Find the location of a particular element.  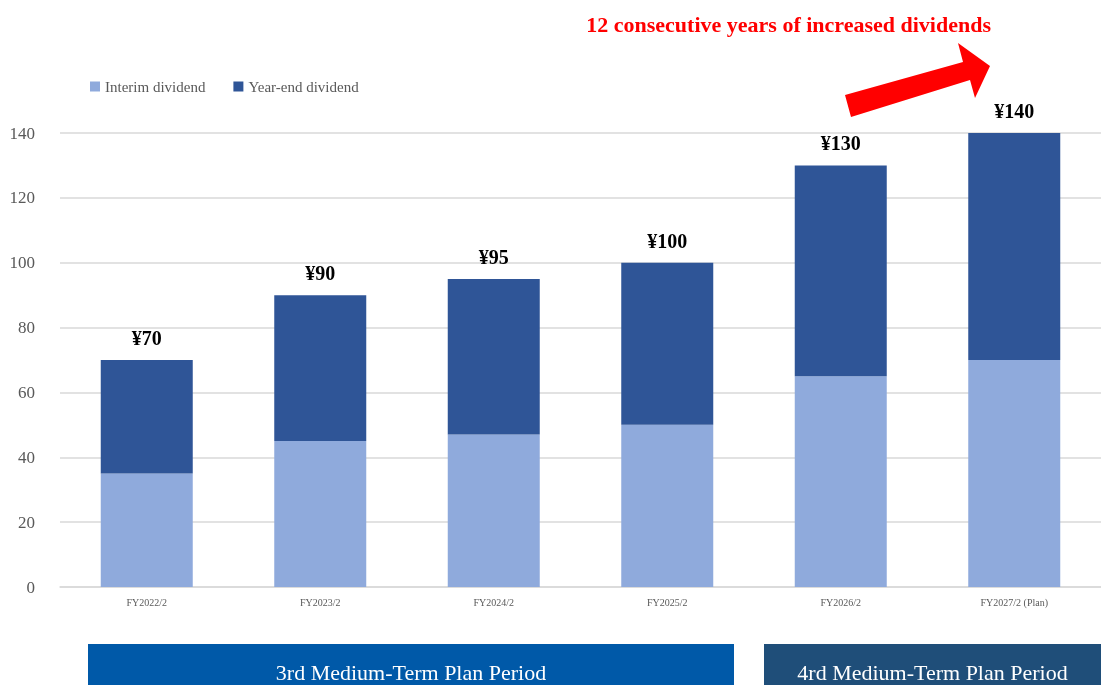

total-label: ¥130 is located at coordinates (840, 143).